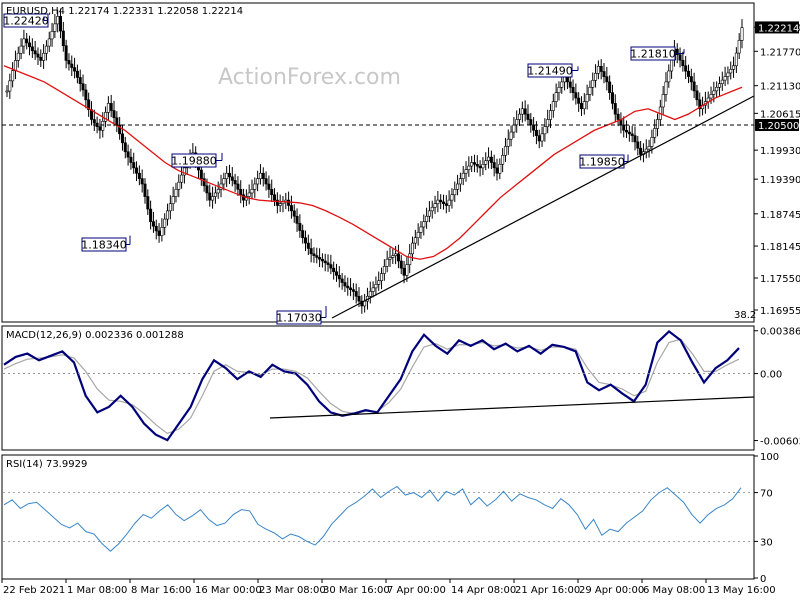  Describe the element at coordinates (512, 407) in the screenshot. I see `macd-trendline` at that location.